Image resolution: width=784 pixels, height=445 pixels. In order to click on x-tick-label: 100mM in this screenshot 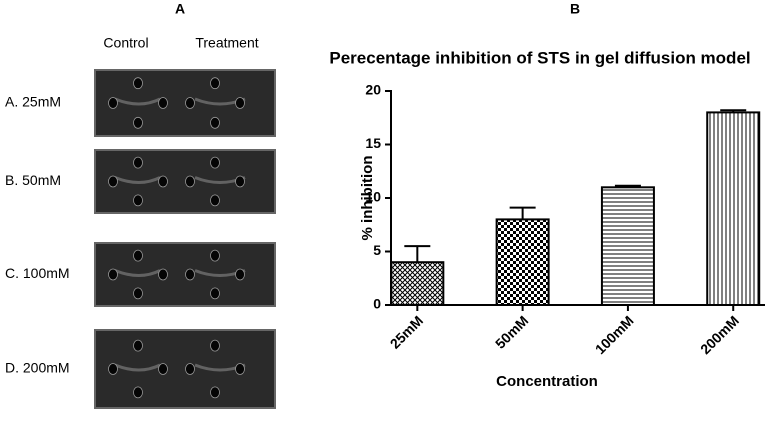, I will do `click(614, 334)`.